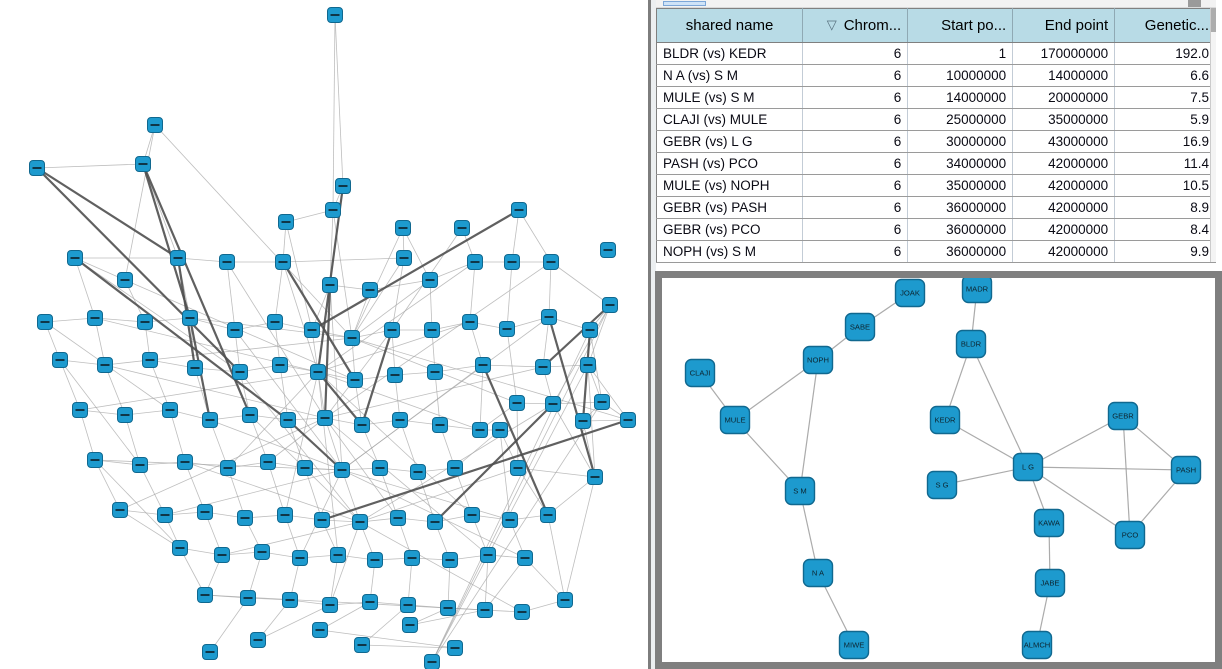 The width and height of the screenshot is (1222, 669). What do you see at coordinates (1037, 645) in the screenshot?
I see `network-node-almch: ALMCH` at bounding box center [1037, 645].